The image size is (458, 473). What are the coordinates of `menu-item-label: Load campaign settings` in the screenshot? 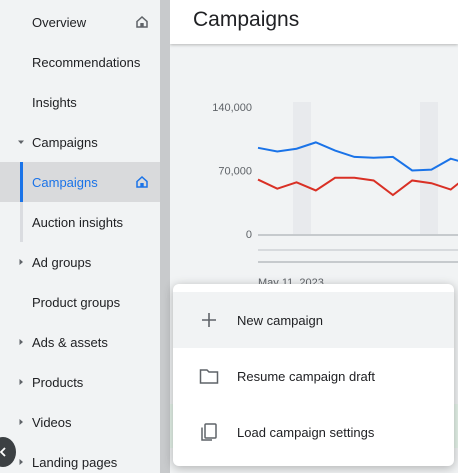 It's located at (306, 432).